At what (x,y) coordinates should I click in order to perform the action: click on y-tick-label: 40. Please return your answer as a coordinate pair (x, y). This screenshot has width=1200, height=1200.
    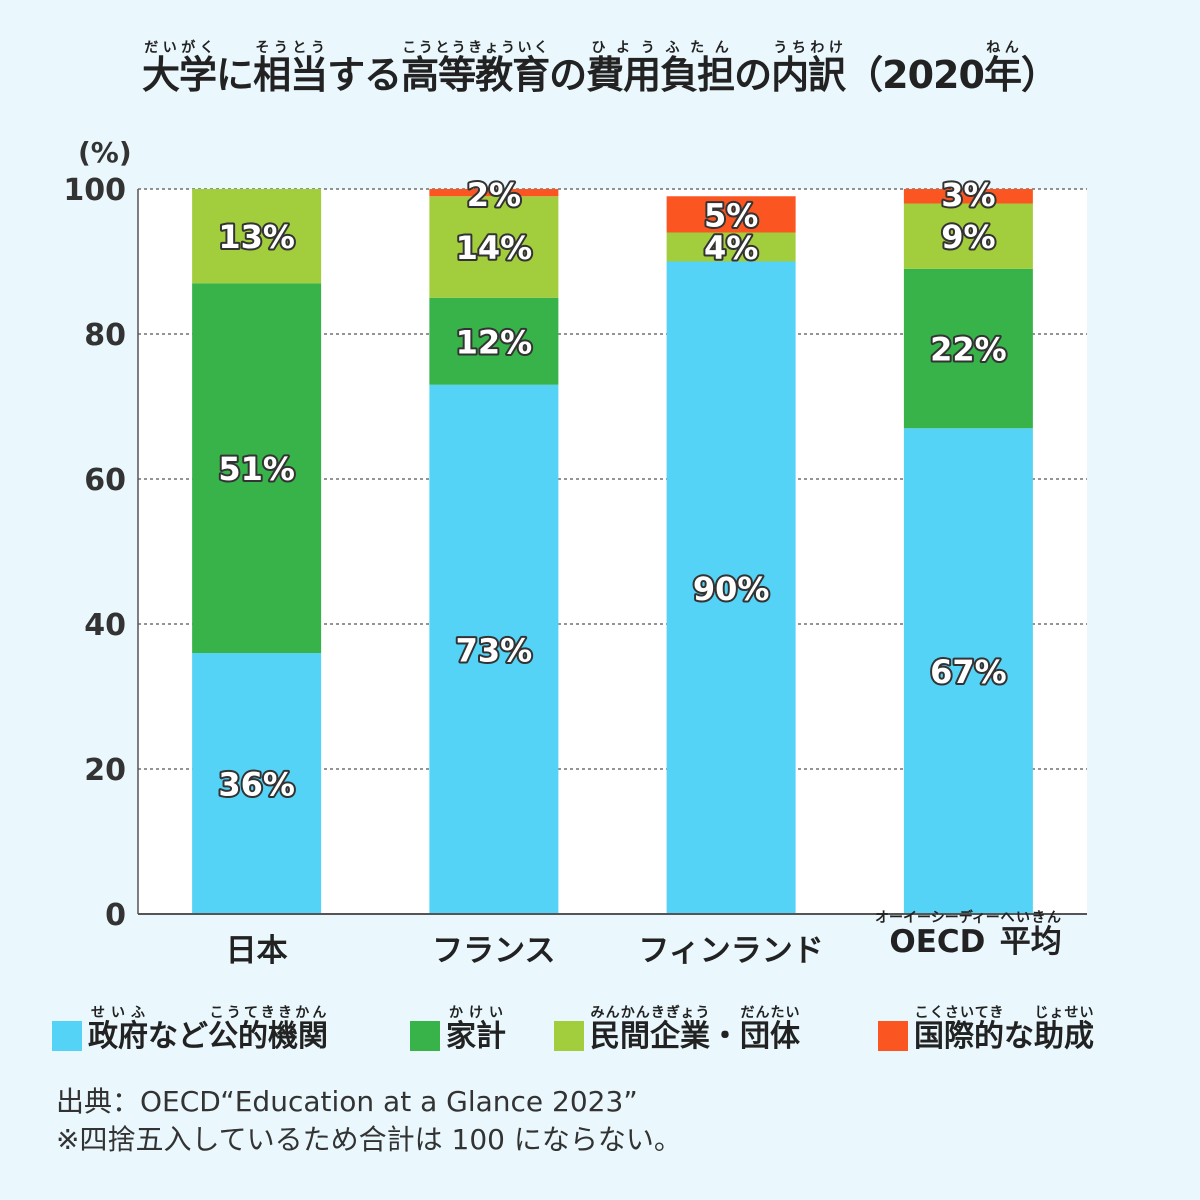
    Looking at the image, I should click on (105, 625).